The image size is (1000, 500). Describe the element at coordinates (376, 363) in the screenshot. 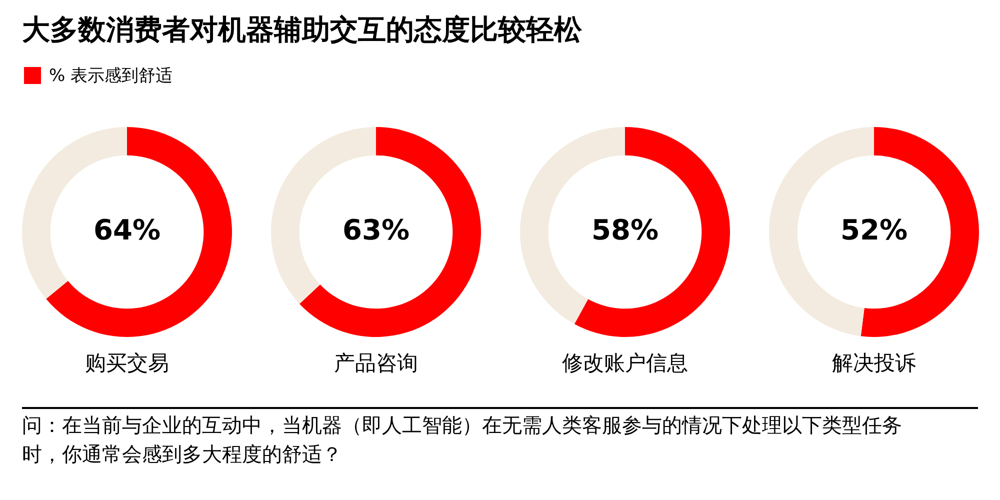

I see `text: 产品咨询` at that location.